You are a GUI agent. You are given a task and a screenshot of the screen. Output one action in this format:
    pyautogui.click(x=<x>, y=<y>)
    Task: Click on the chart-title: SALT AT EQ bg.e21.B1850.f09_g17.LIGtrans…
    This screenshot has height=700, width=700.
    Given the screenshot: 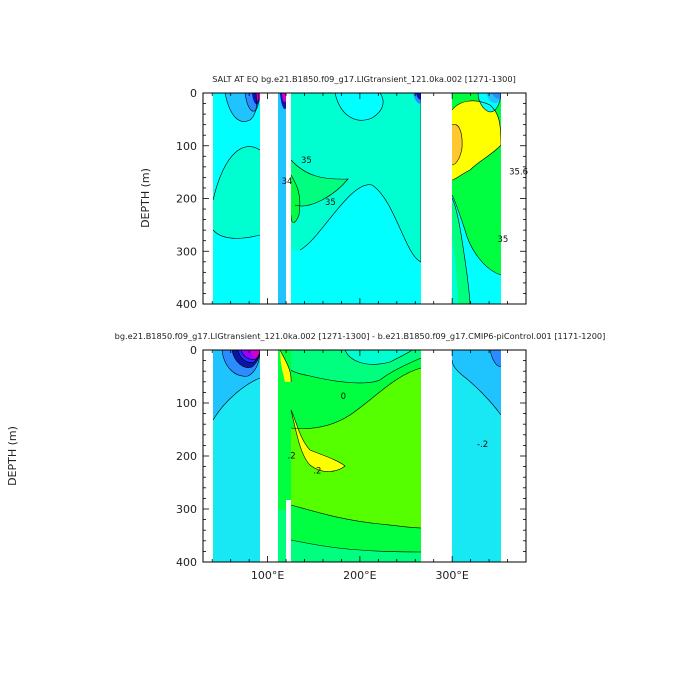 What is the action you would take?
    pyautogui.click(x=364, y=79)
    